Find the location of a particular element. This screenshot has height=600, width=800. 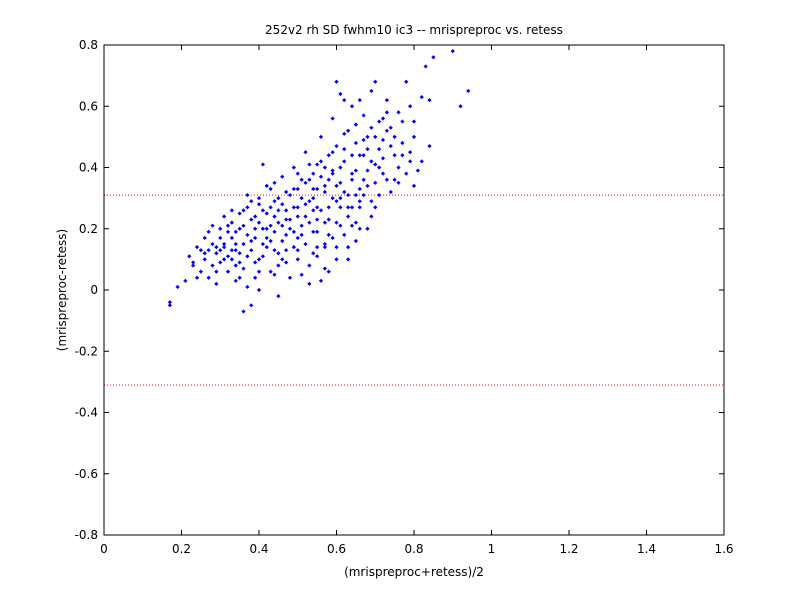

x-tick-label: 0.8 is located at coordinates (413, 549).